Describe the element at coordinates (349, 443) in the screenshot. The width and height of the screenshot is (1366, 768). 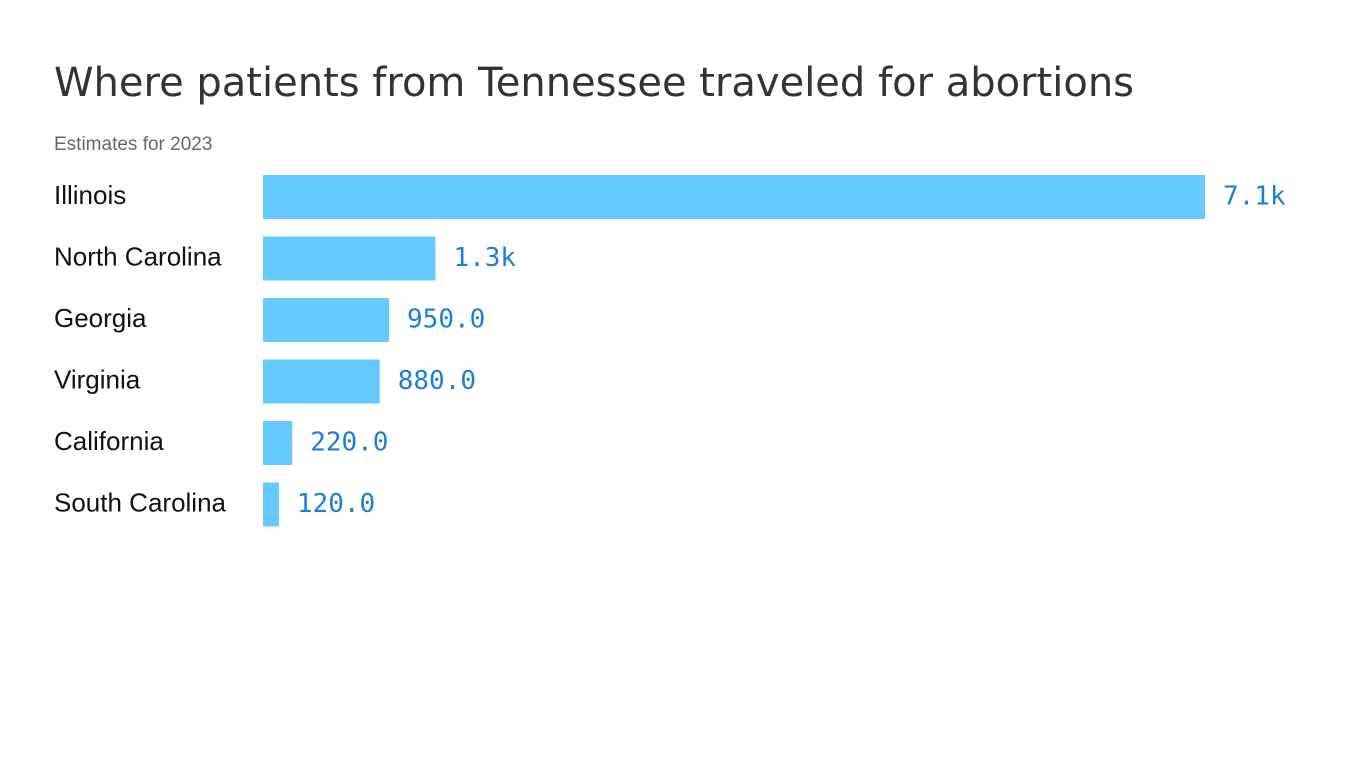
I see `value-label: 220.0` at that location.